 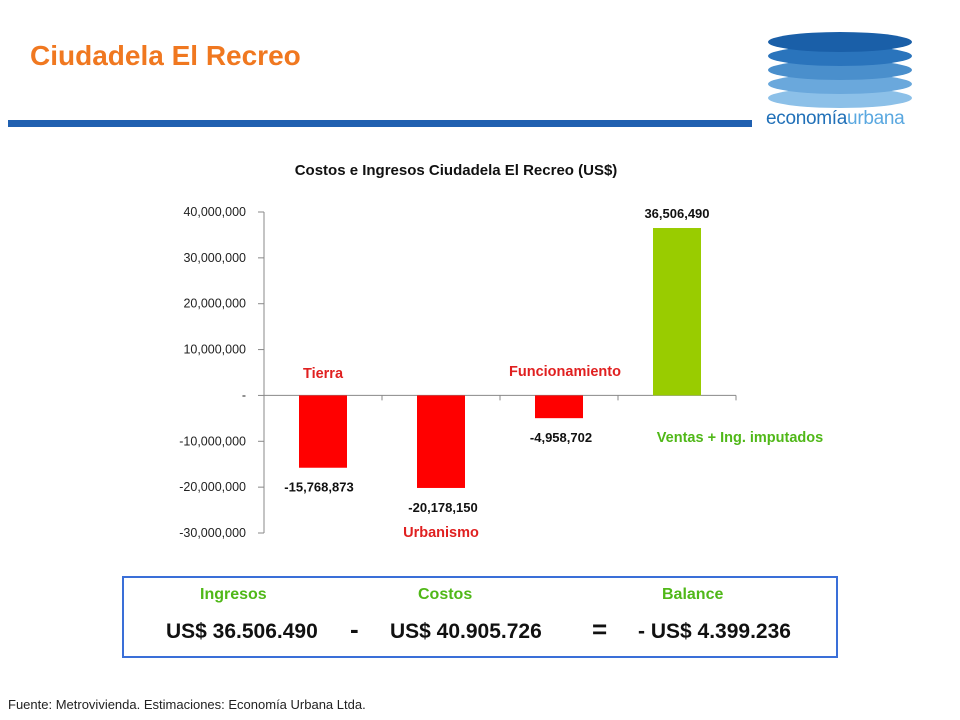 I want to click on y-tick-label: -10,000,000, so click(x=212, y=441).